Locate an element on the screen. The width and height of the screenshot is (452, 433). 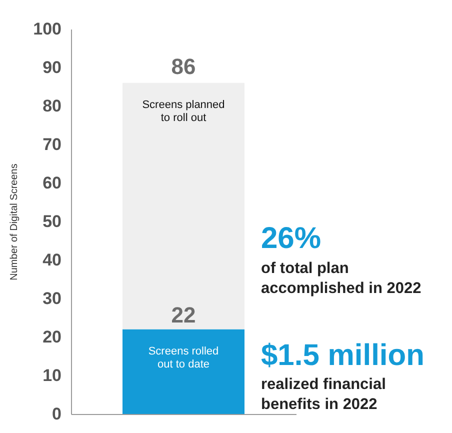
y-tick-label: 90 is located at coordinates (52, 67).